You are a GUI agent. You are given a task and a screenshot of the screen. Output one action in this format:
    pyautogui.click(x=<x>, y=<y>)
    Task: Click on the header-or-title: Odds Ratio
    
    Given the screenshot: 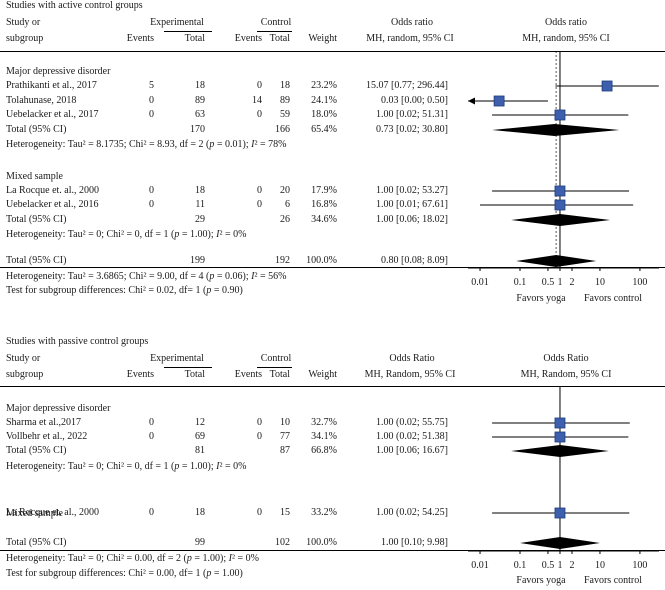 What is the action you would take?
    pyautogui.click(x=412, y=358)
    